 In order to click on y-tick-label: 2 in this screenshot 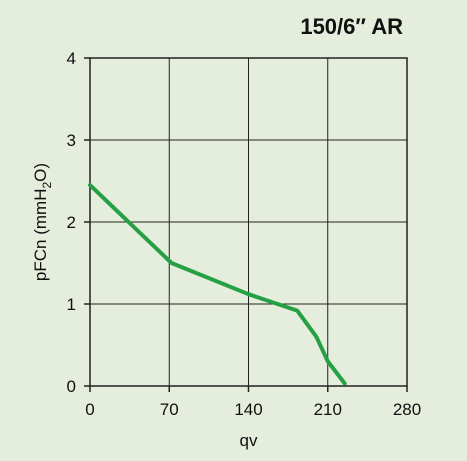, I will do `click(71, 222)`.